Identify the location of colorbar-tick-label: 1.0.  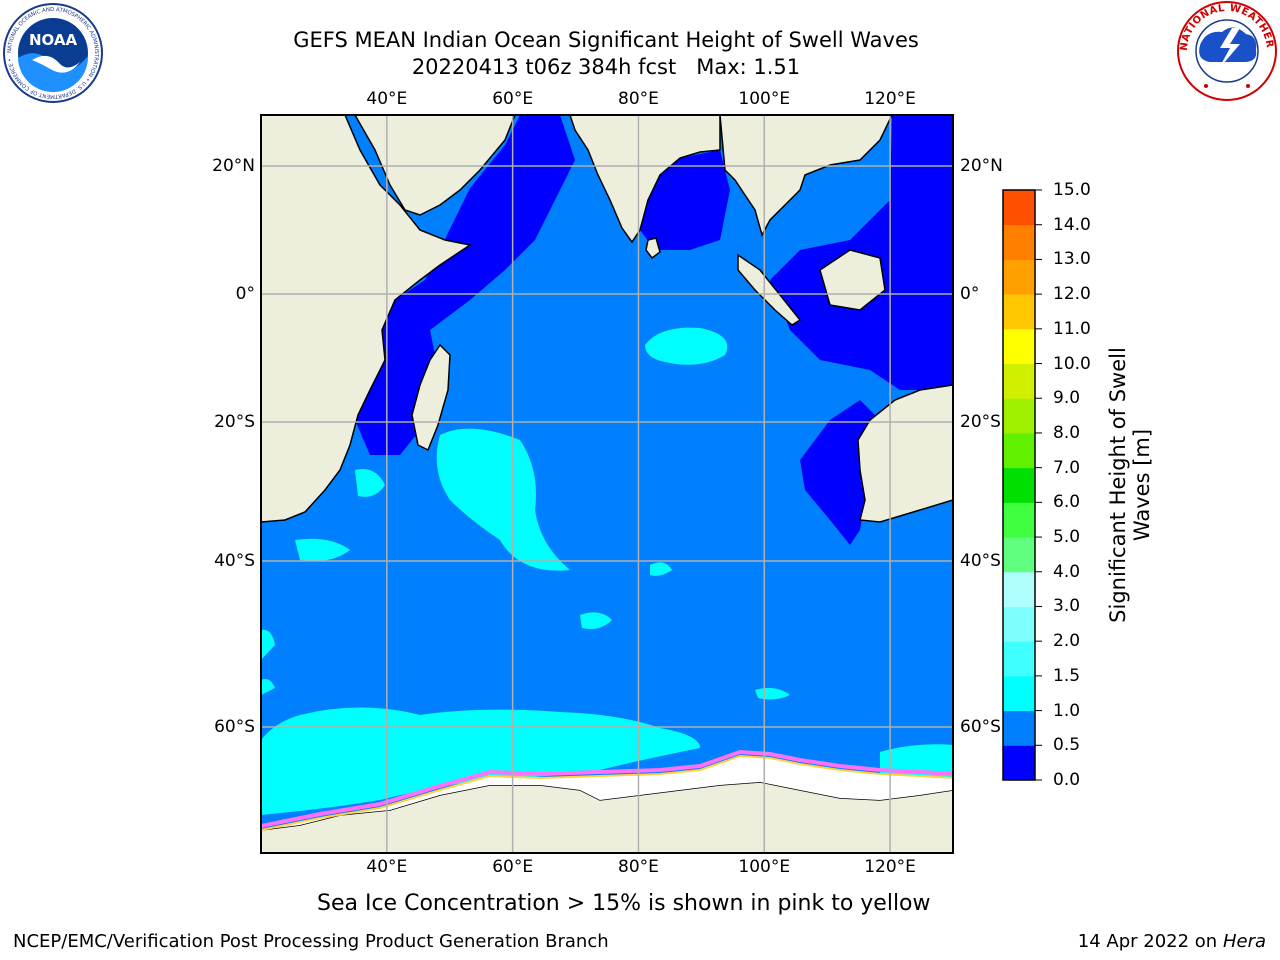
(1067, 710).